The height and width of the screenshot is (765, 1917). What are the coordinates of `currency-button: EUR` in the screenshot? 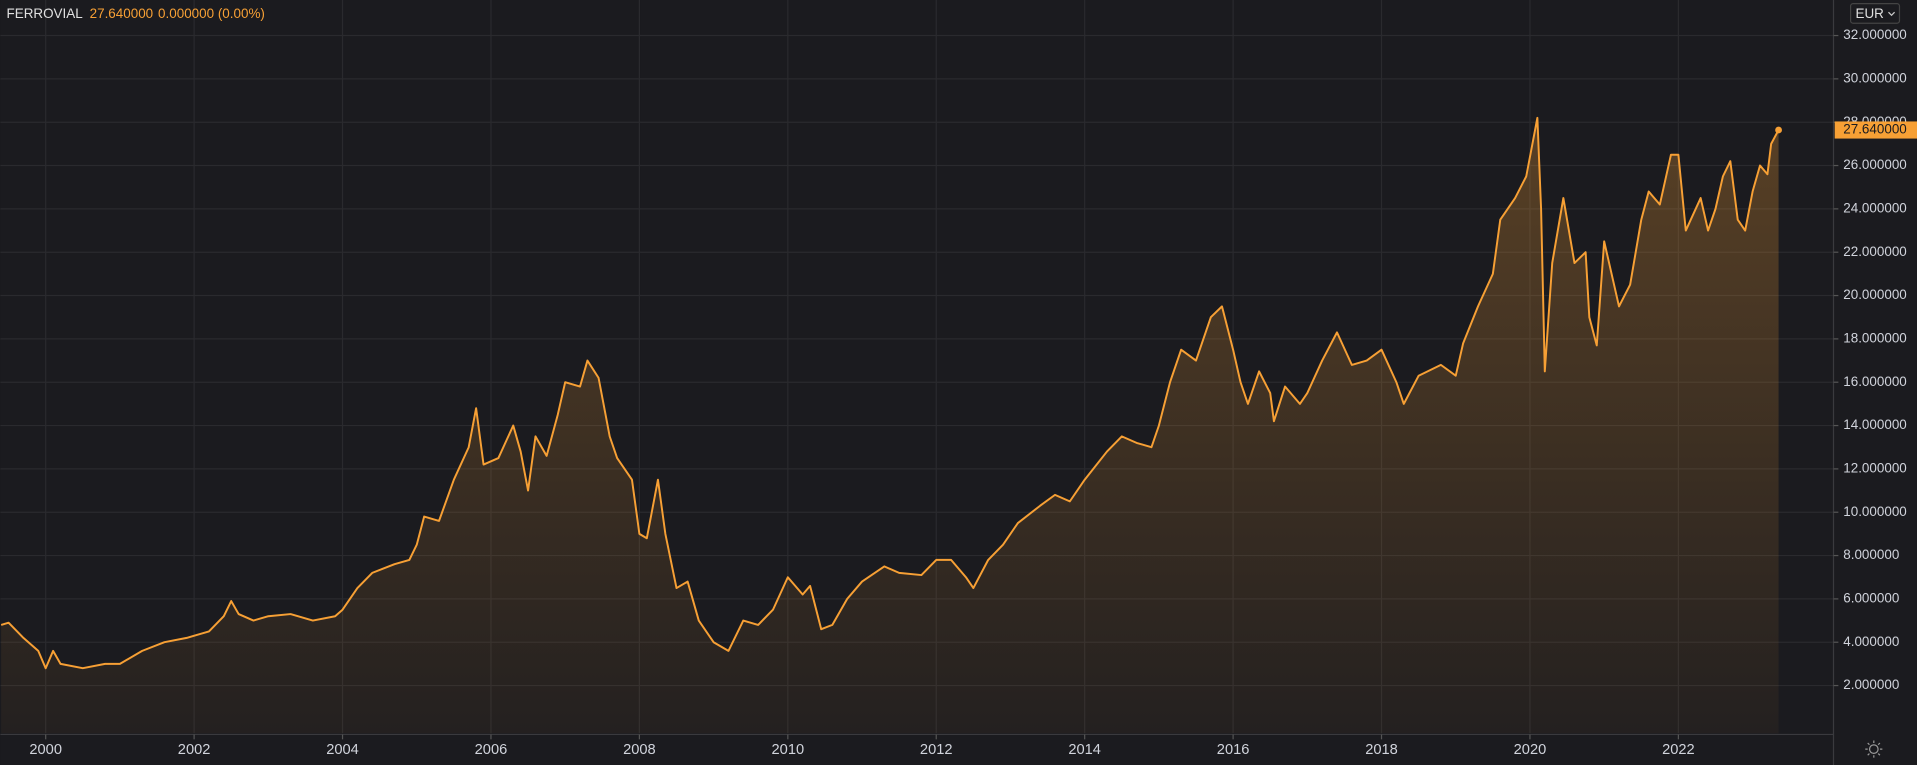 It's located at (1875, 13).